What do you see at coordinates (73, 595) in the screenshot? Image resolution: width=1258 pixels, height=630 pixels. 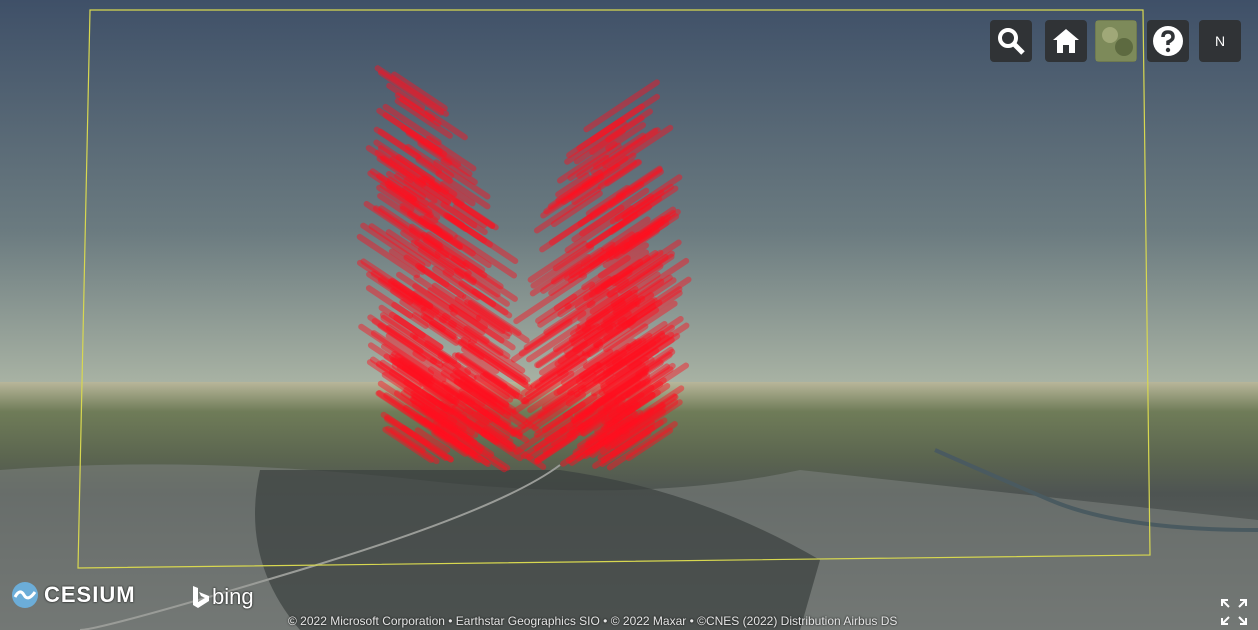 I see `cesium-logo: CESIUM` at bounding box center [73, 595].